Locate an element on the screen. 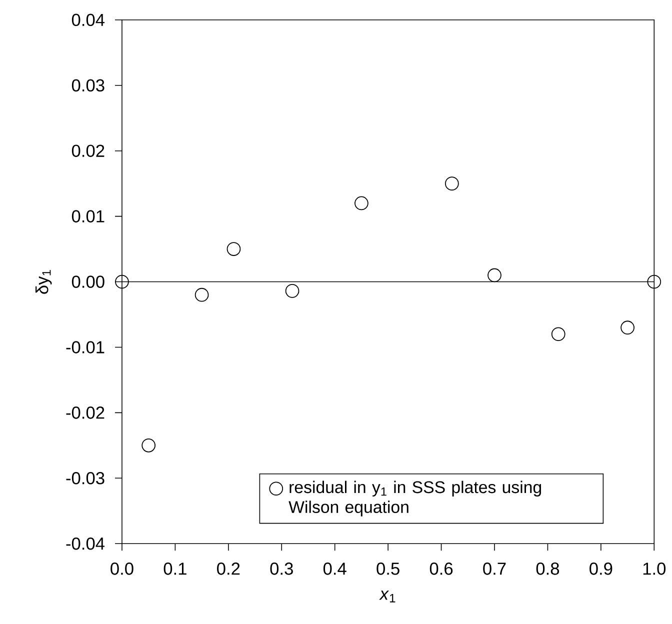  y-tick-label: 0.01 is located at coordinates (88, 216).